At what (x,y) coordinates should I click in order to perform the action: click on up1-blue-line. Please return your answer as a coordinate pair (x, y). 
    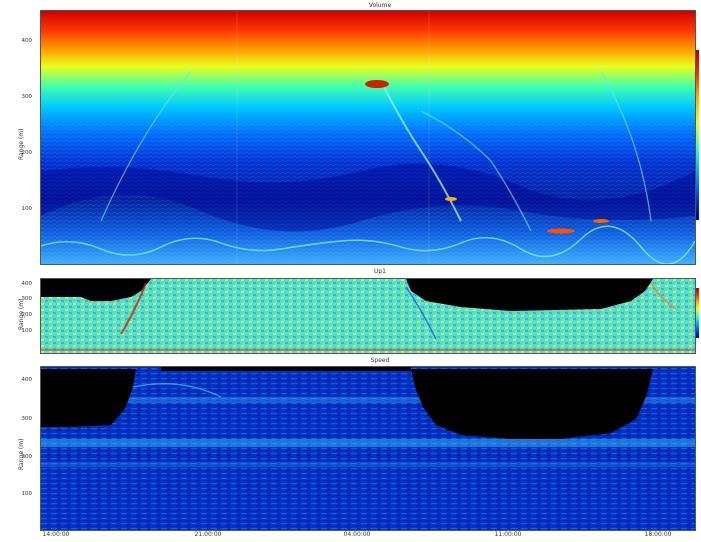
    Looking at the image, I should click on (421, 313).